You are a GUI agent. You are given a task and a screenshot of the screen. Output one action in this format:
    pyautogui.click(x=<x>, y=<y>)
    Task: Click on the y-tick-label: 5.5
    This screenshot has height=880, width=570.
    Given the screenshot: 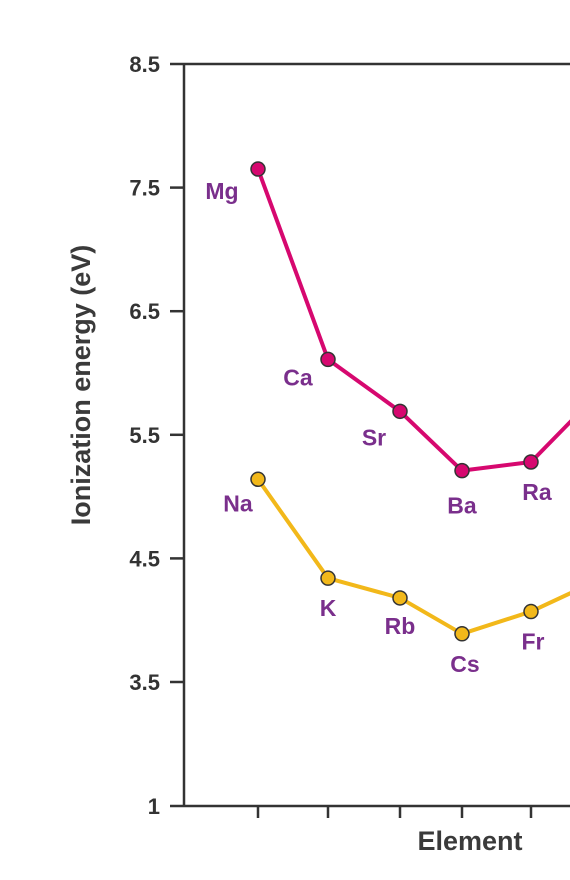 What is the action you would take?
    pyautogui.click(x=144, y=435)
    